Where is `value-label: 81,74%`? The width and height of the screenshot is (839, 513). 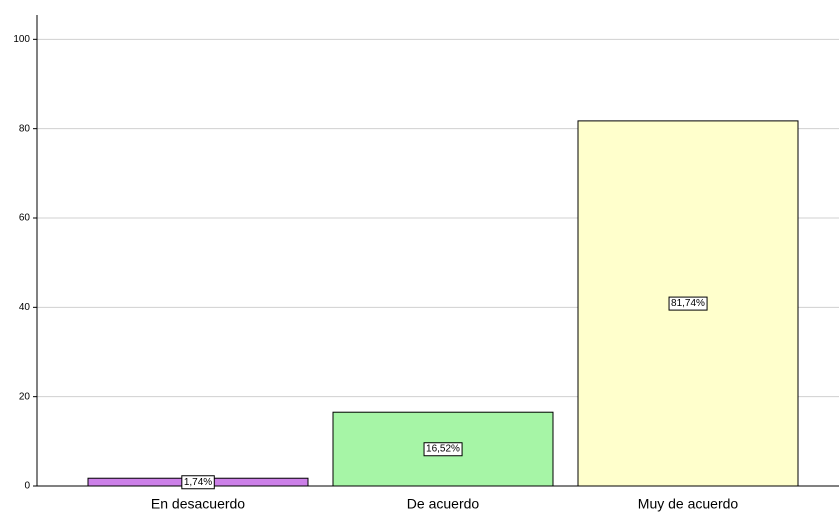 value-label: 81,74% is located at coordinates (688, 303).